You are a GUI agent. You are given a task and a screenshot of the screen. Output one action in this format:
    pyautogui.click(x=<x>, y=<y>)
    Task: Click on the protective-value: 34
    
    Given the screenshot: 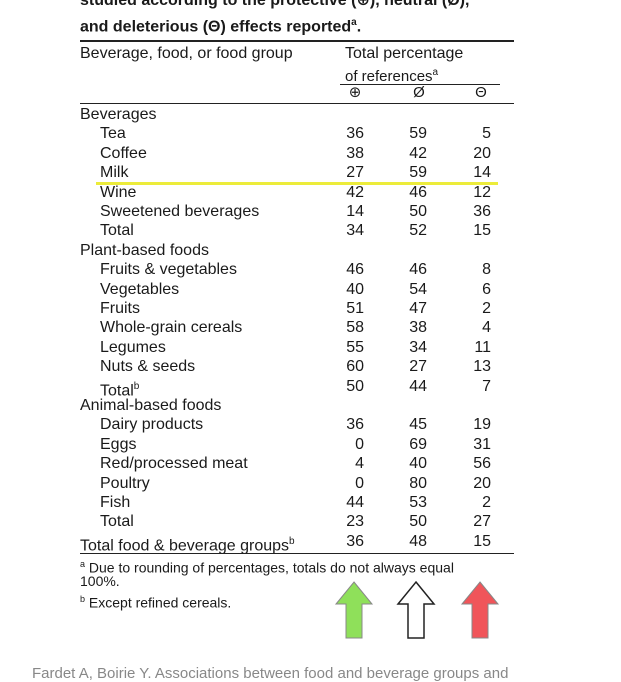 What is the action you would take?
    pyautogui.click(x=355, y=231)
    